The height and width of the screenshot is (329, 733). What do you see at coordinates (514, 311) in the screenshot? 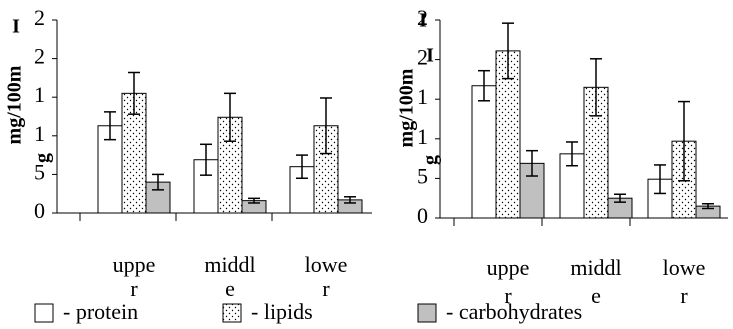
I see `legend-label: - carbohydrates` at bounding box center [514, 311].